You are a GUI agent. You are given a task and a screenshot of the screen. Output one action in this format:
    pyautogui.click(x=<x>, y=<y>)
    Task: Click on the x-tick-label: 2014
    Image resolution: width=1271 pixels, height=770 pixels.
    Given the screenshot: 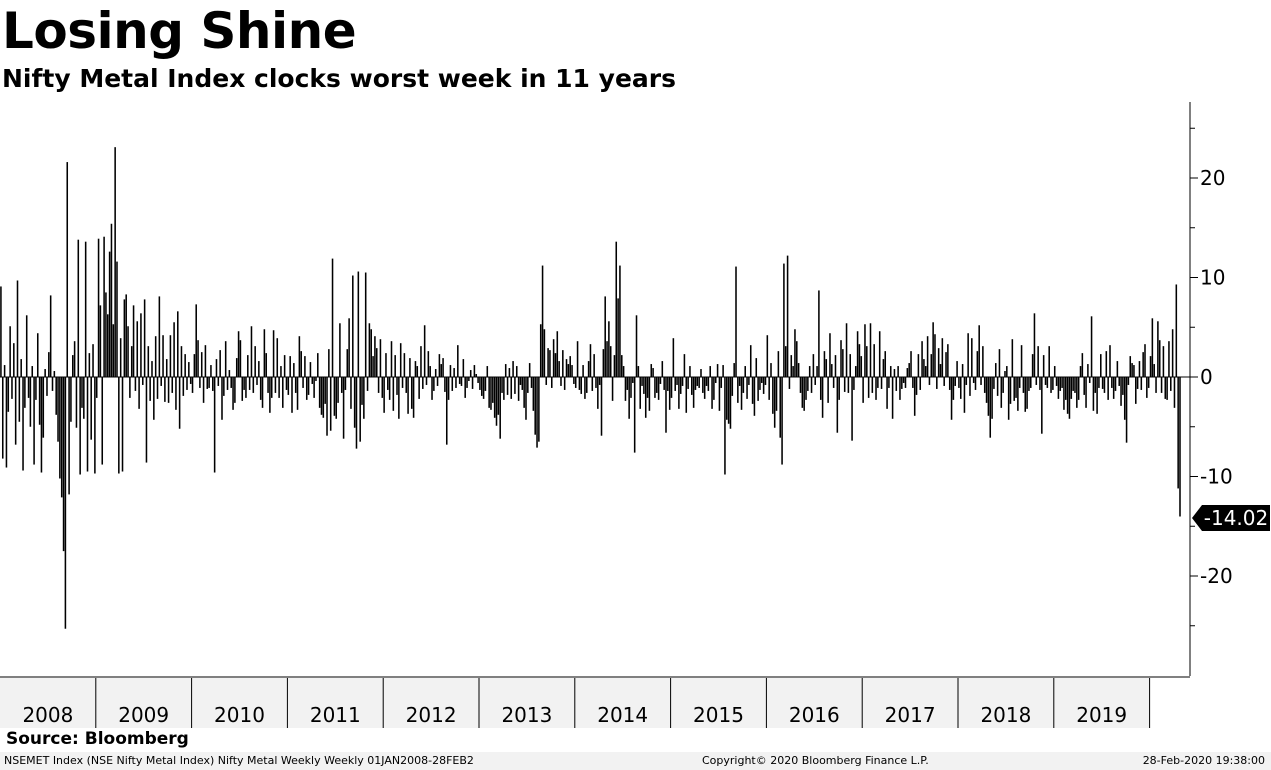 What is the action you would take?
    pyautogui.click(x=622, y=715)
    